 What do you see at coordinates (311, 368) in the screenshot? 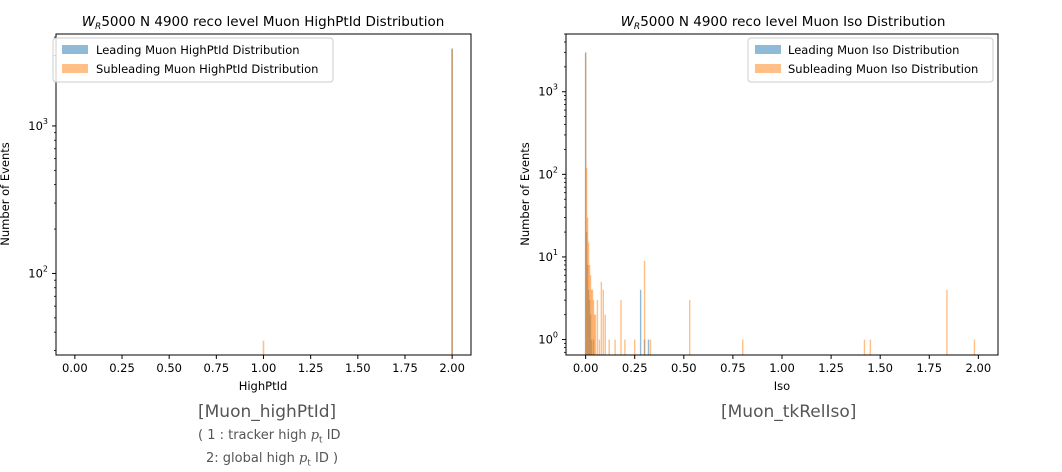
I see `highptid-x-tick-label: 1.25` at bounding box center [311, 368].